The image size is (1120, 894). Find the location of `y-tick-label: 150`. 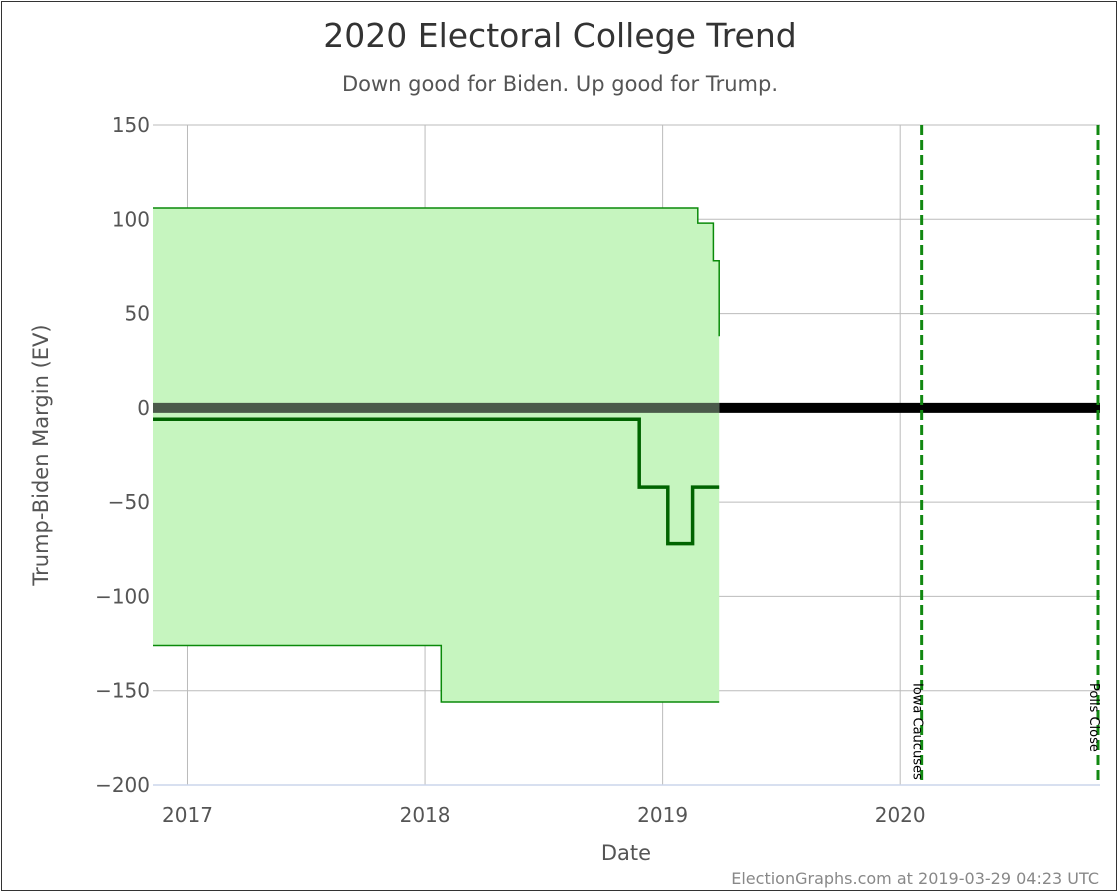

y-tick-label: 150 is located at coordinates (131, 125).